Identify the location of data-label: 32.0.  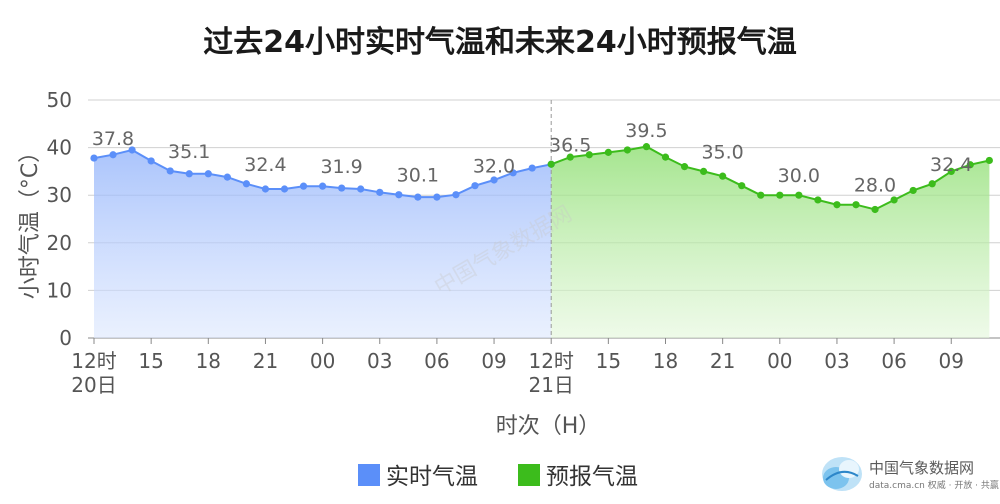
(494, 167).